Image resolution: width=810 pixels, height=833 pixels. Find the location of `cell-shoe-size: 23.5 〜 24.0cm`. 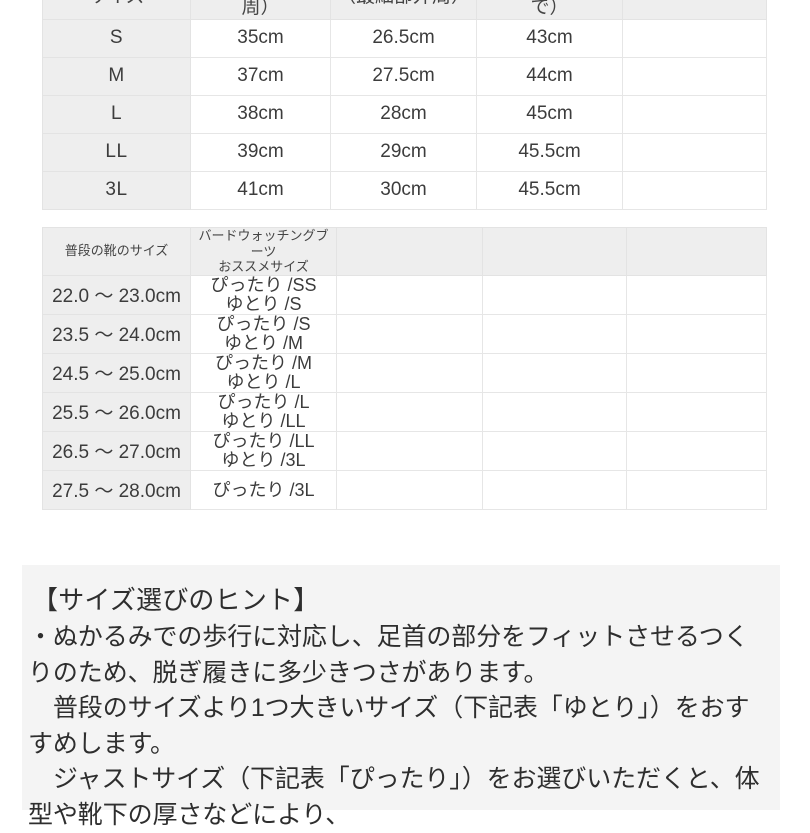

cell-shoe-size: 23.5 〜 24.0cm is located at coordinates (116, 333).